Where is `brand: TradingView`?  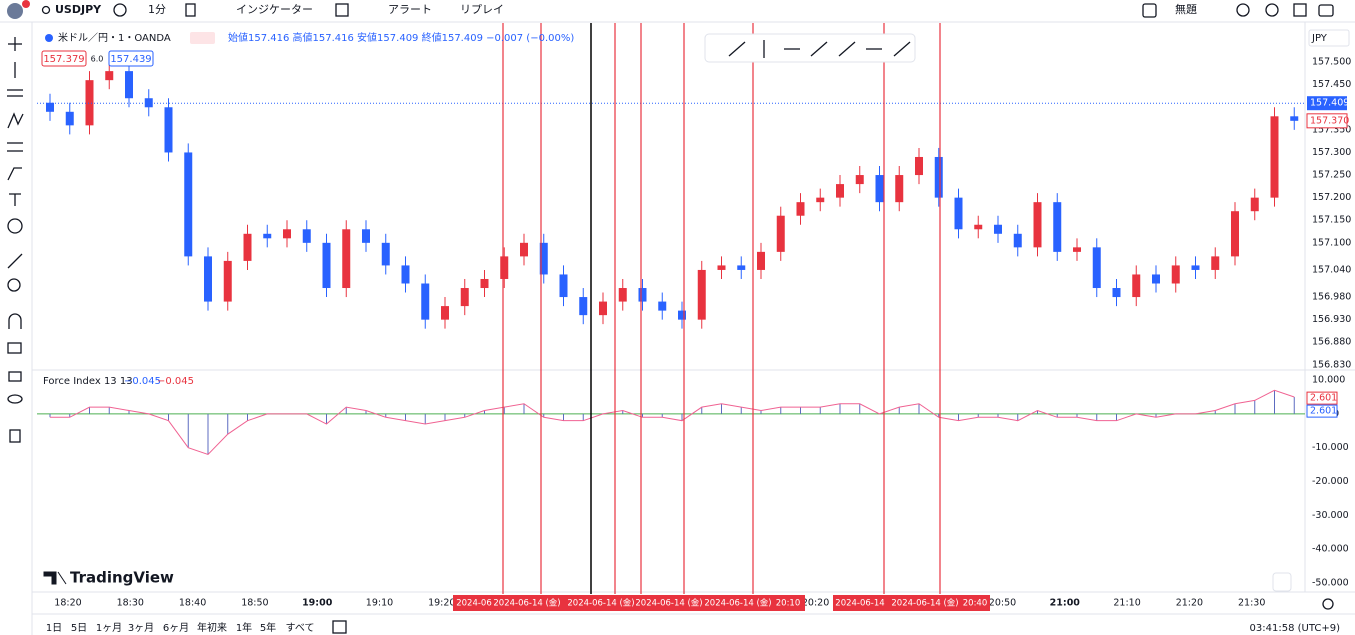
brand: TradingView is located at coordinates (122, 578).